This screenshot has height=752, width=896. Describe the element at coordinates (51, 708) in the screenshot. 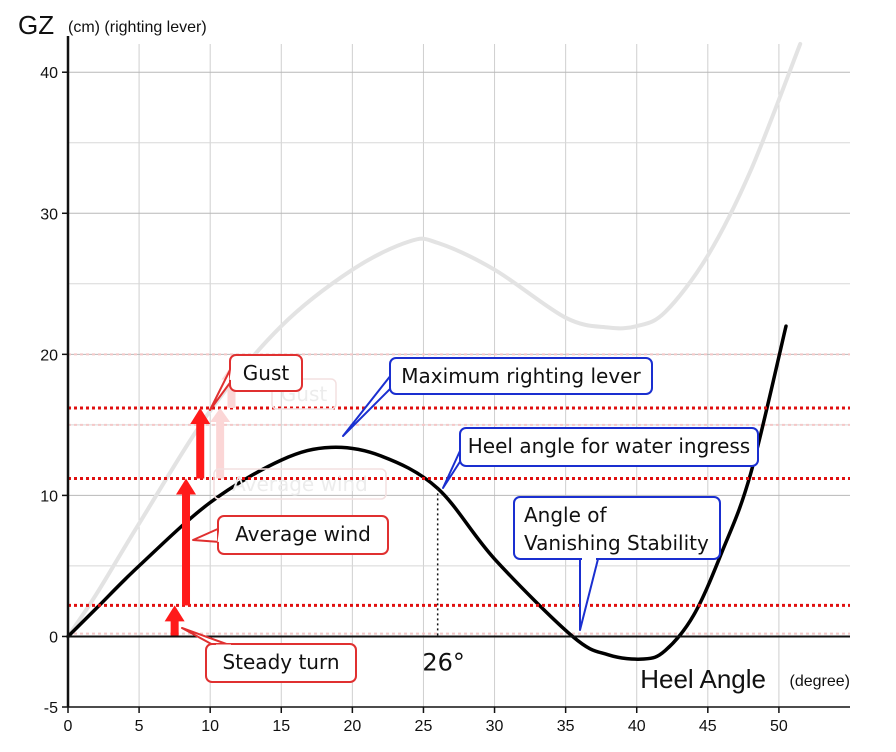

I see `y-tick-label: -5` at that location.